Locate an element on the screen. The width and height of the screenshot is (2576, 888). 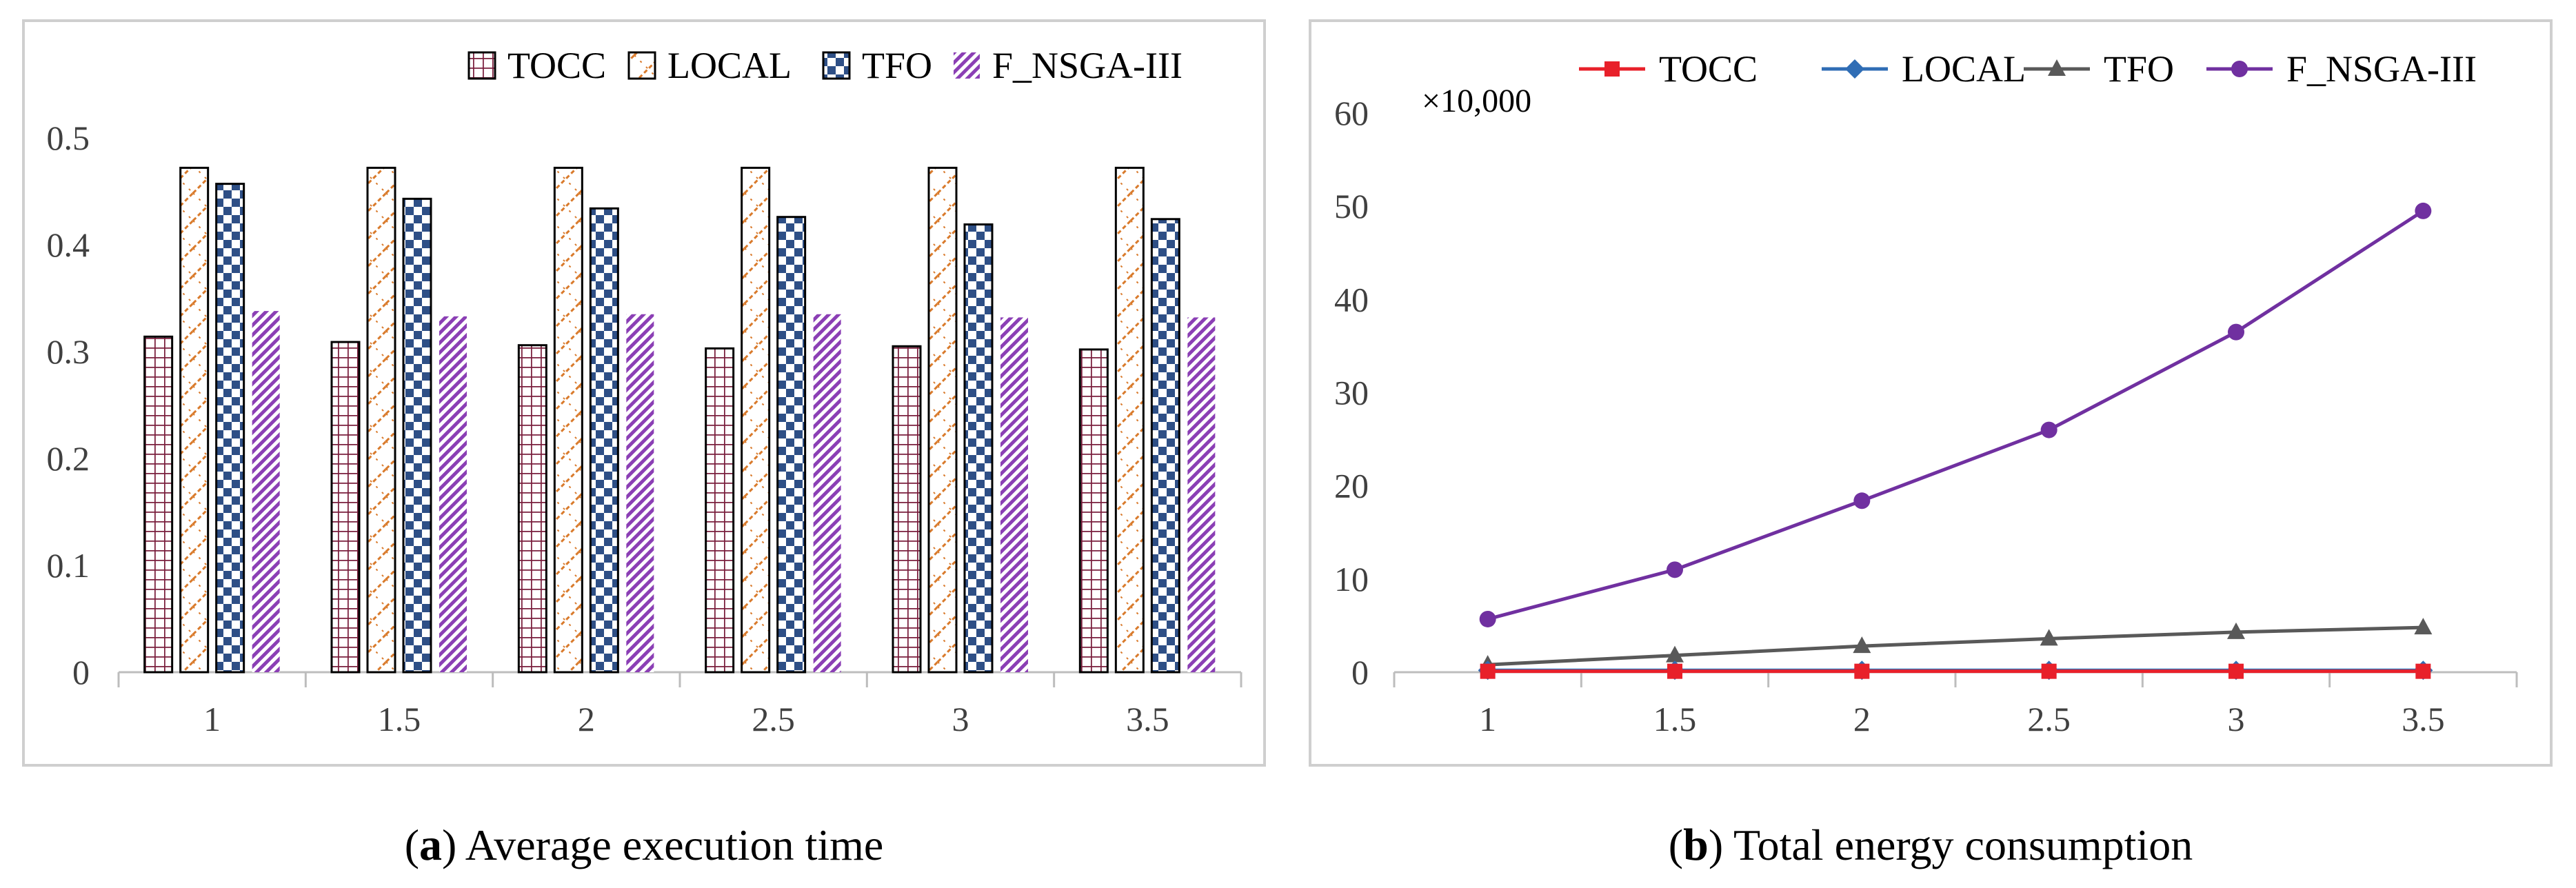
panel-b-ytick-label: 0 is located at coordinates (1360, 672).